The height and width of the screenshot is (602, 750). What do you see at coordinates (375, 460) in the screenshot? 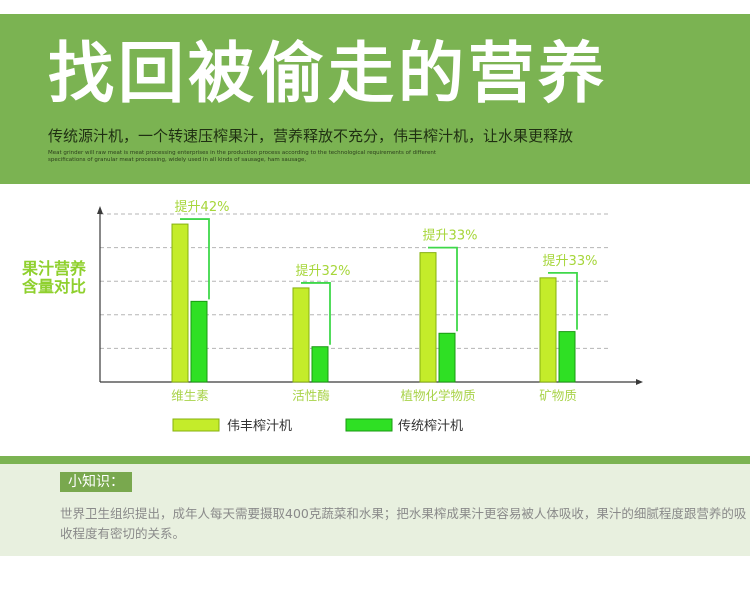
I see `divider-band` at bounding box center [375, 460].